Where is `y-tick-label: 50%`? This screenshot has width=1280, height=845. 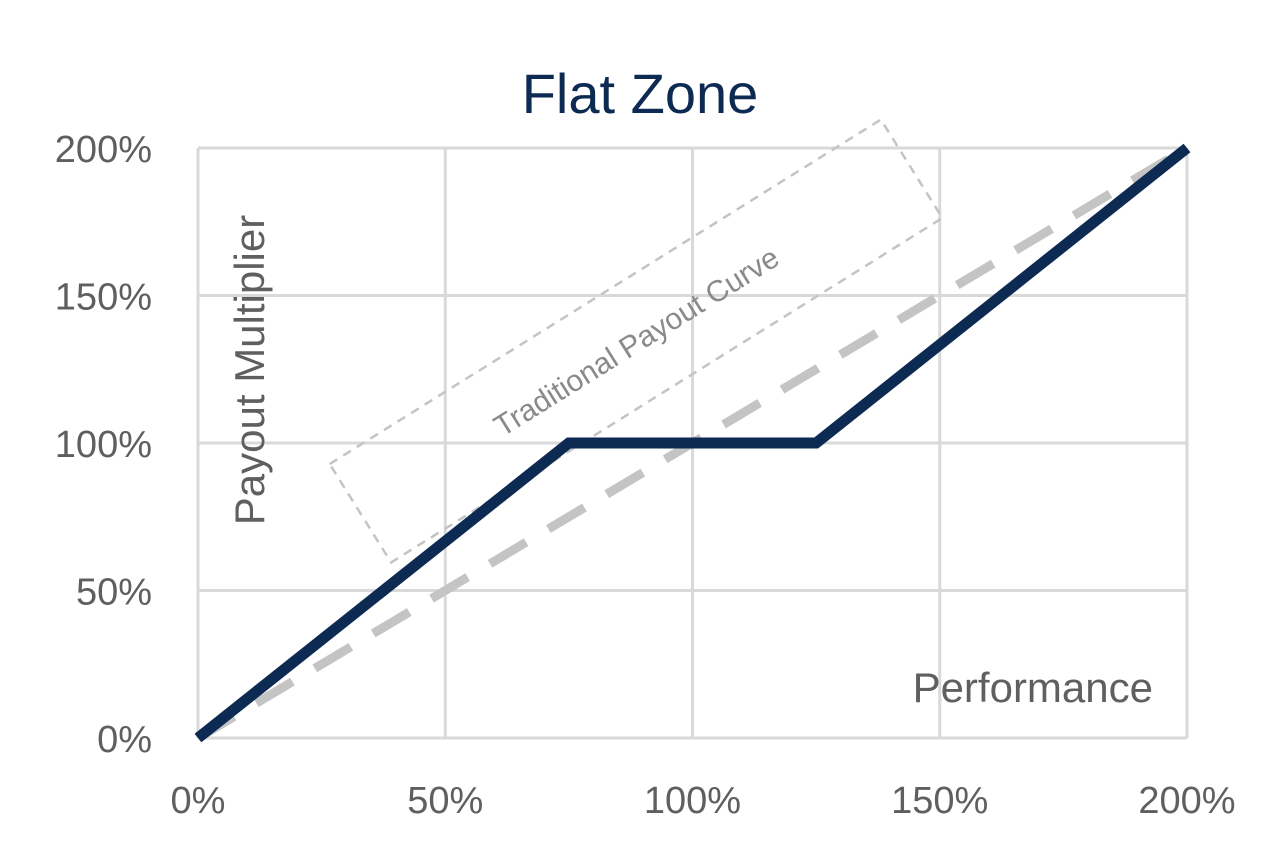
y-tick-label: 50% is located at coordinates (114, 593).